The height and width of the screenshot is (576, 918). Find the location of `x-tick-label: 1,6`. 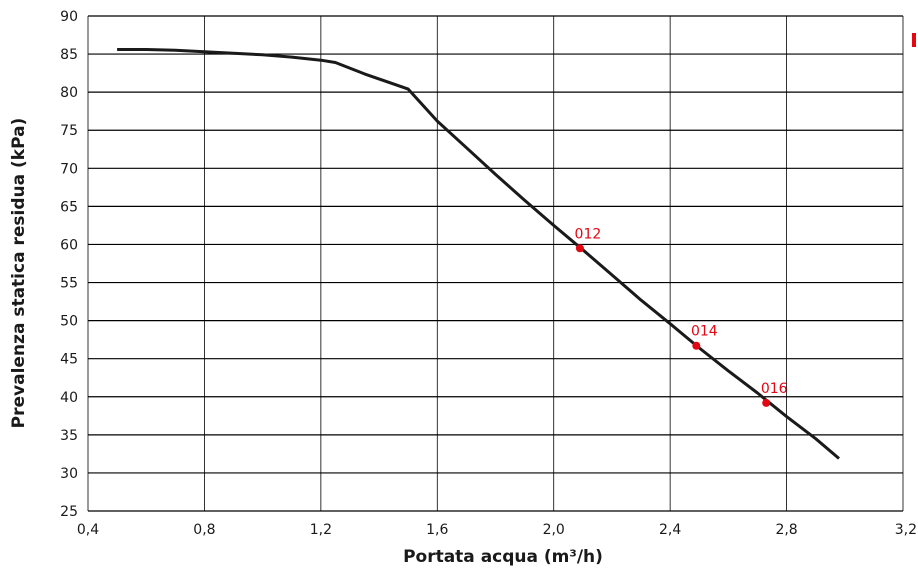

x-tick-label: 1,6 is located at coordinates (437, 530).